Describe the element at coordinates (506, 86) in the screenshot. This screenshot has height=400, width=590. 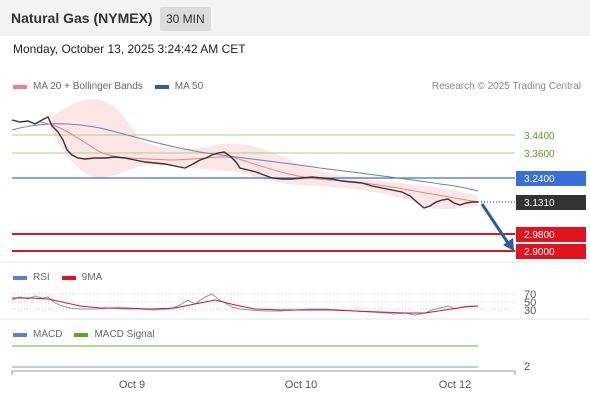
I see `copyright-label: Research © 2025 Trading Central` at that location.